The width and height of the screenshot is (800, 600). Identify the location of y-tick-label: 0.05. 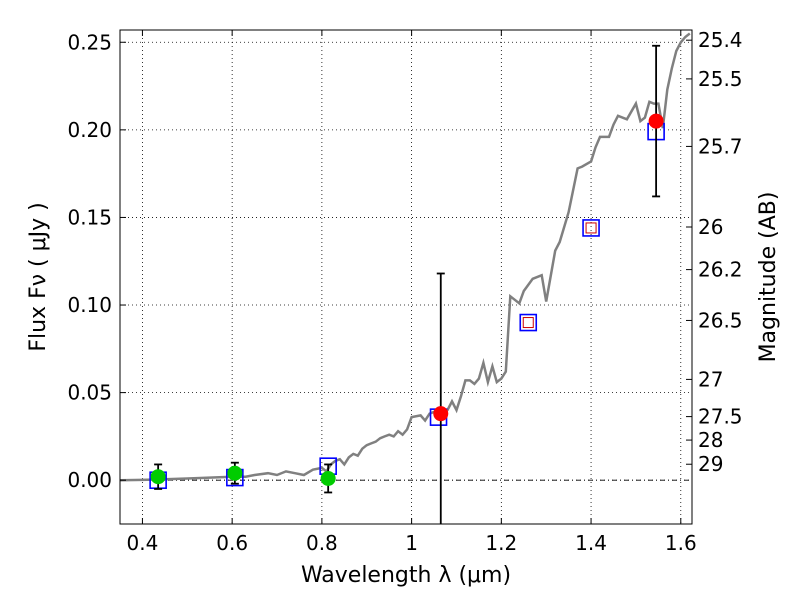
(89, 393).